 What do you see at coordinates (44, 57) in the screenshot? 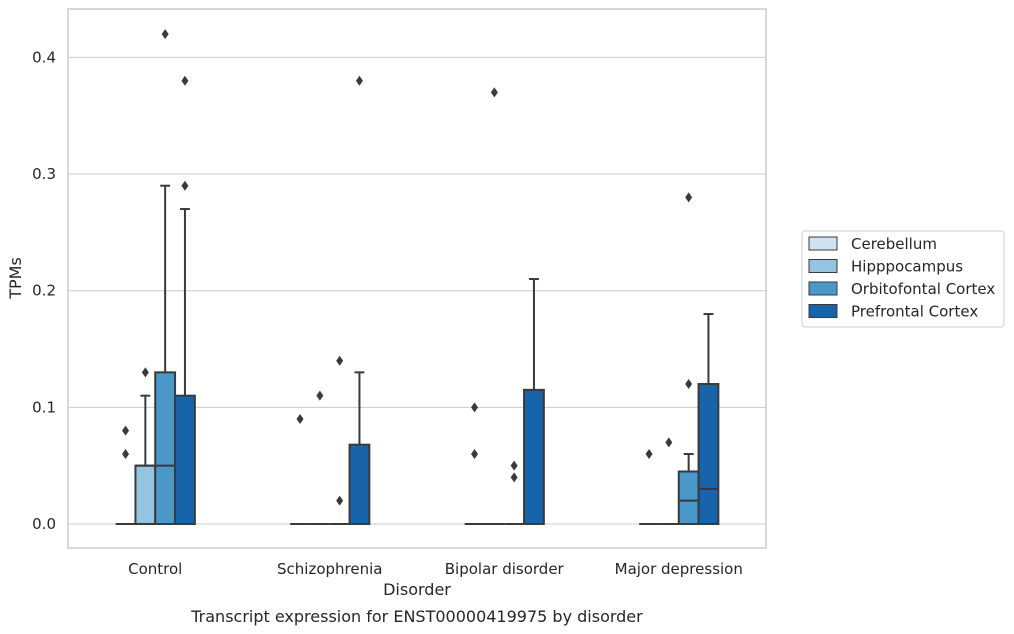
I see `y-tick-label: 0.4` at bounding box center [44, 57].